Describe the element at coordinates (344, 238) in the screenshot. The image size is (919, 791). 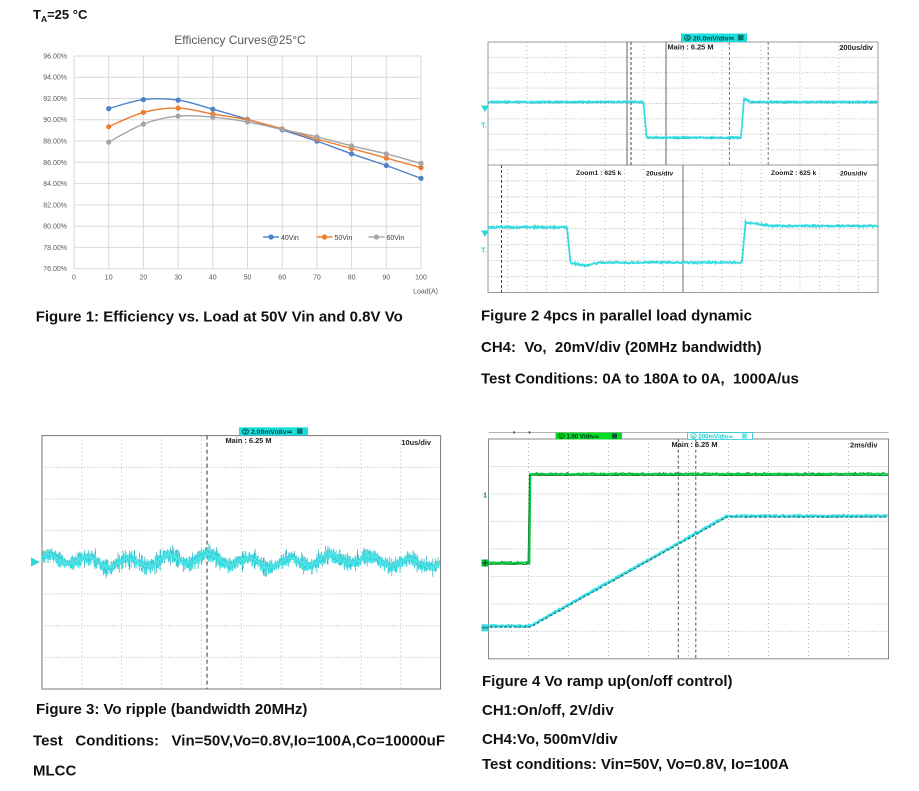
I see `svg-text: 50Vin` at that location.